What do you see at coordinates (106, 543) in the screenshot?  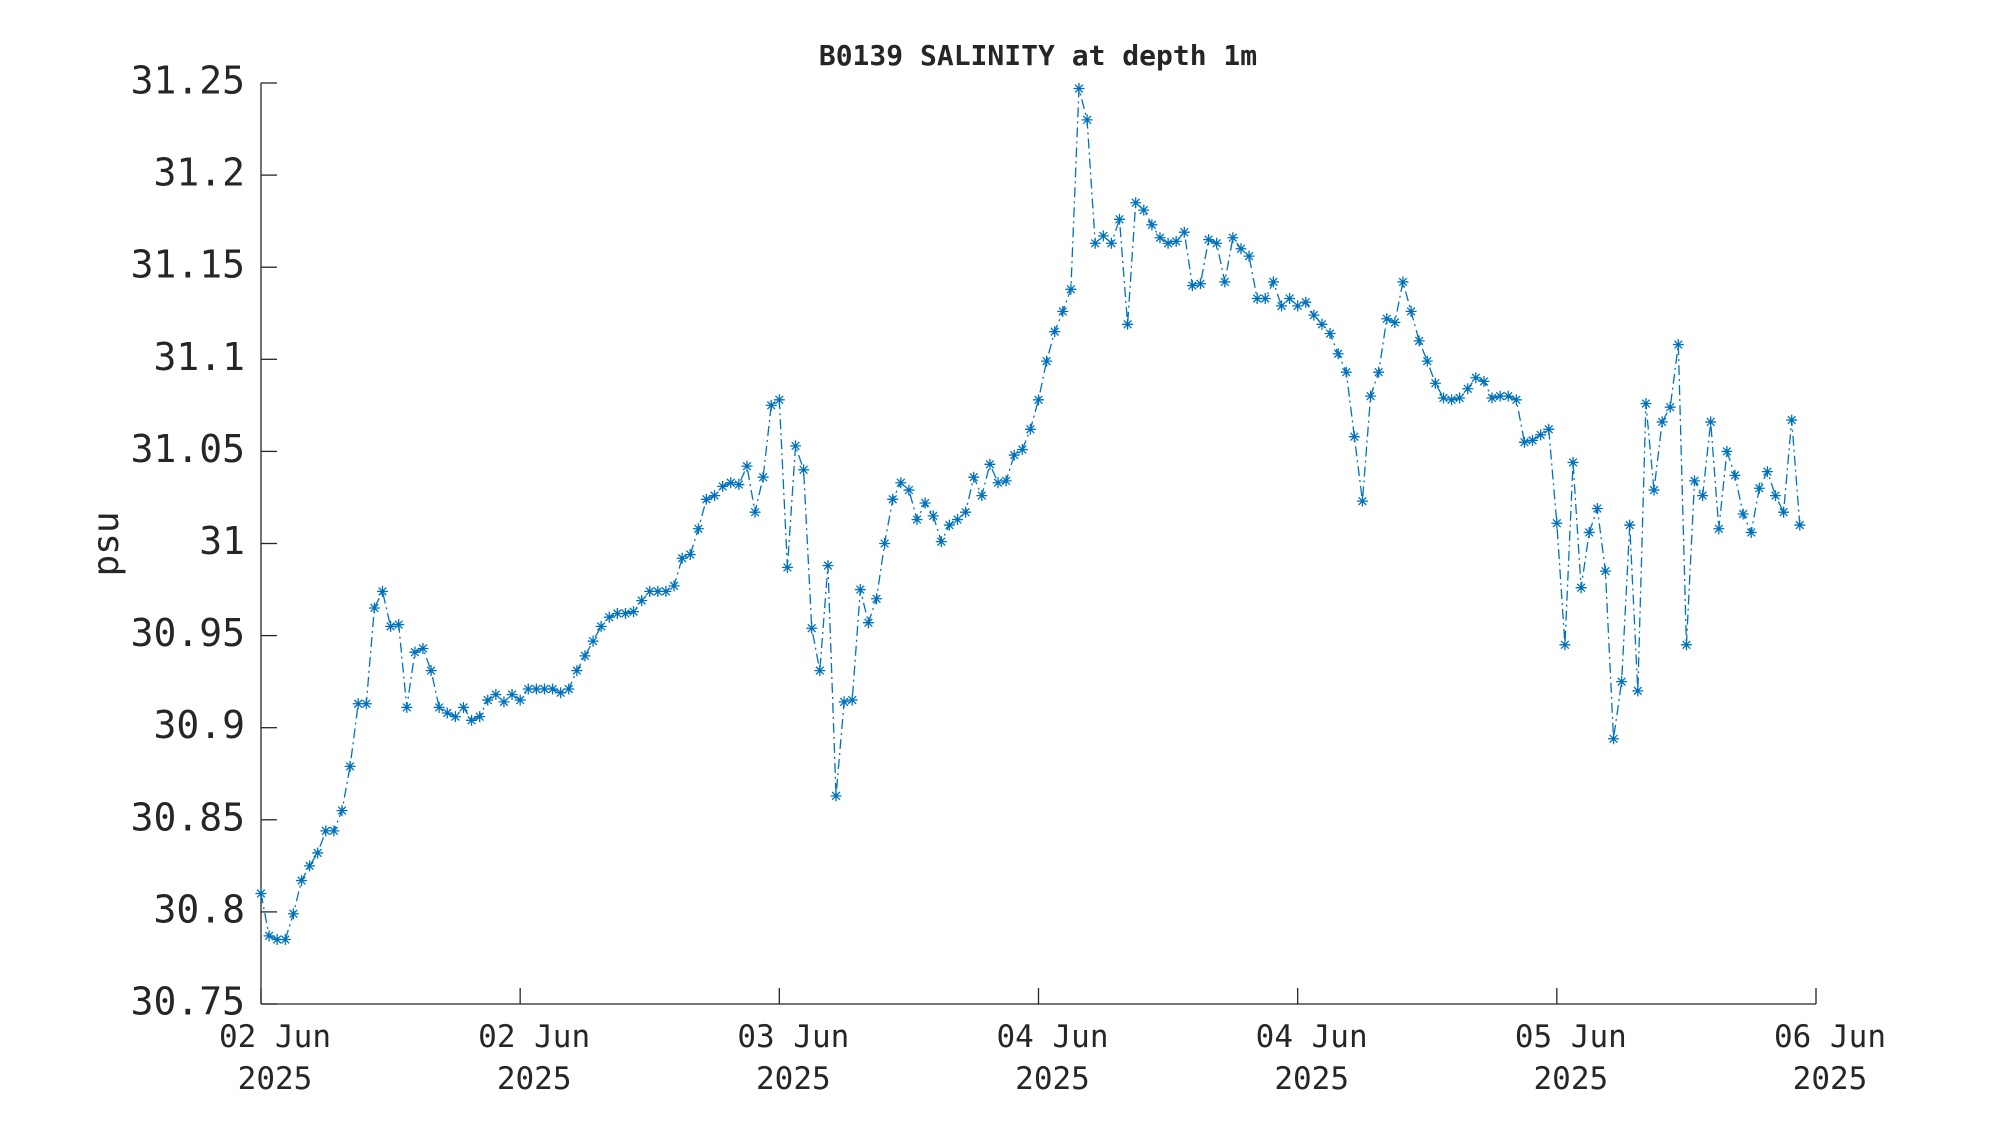 I see `y-axis-label: psu` at bounding box center [106, 543].